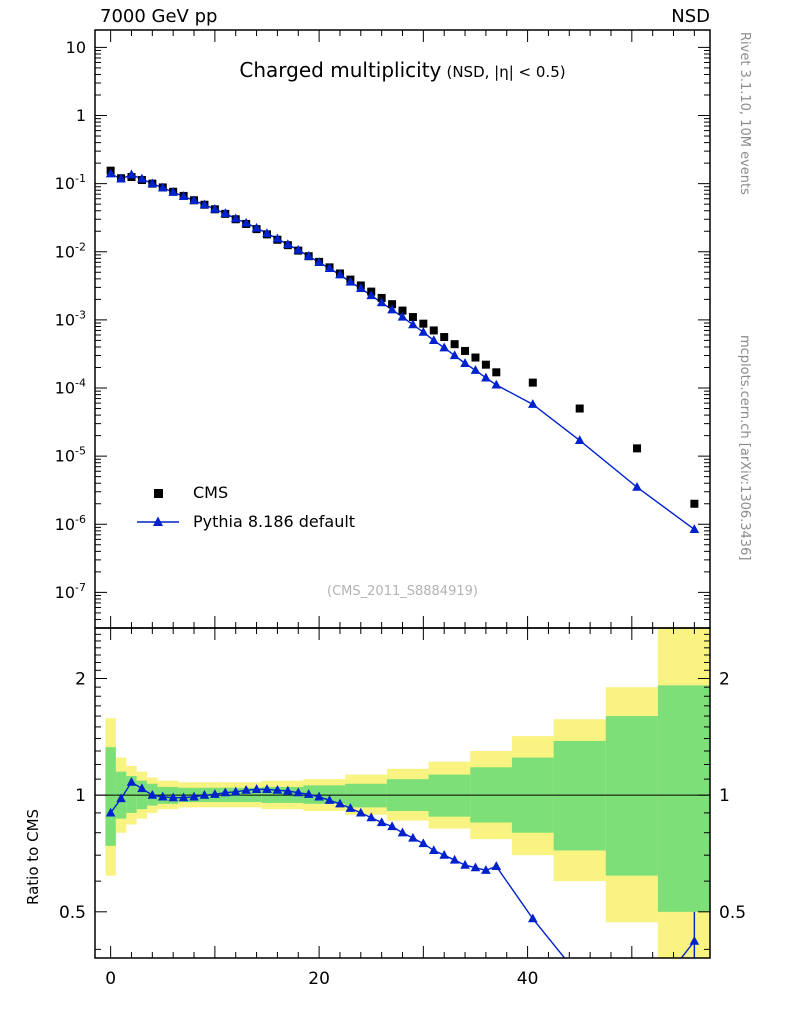 The height and width of the screenshot is (1024, 786). Describe the element at coordinates (319, 979) in the screenshot. I see `svg-text: 20` at that location.